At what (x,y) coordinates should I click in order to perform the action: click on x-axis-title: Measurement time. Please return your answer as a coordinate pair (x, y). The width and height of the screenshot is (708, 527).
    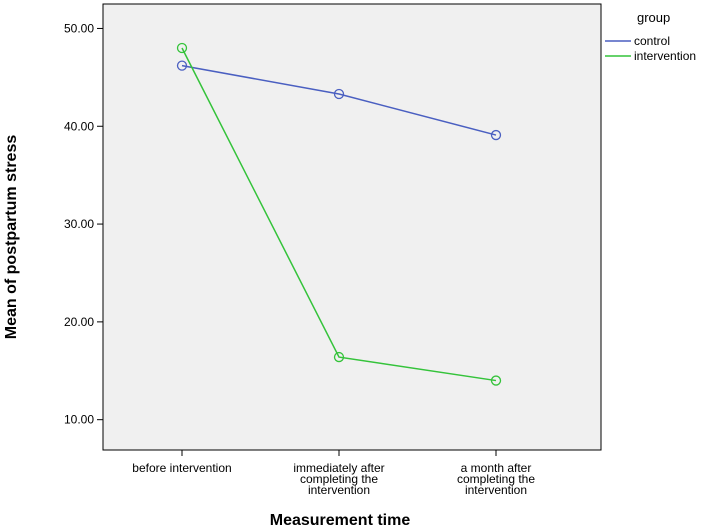
    Looking at the image, I should click on (340, 519).